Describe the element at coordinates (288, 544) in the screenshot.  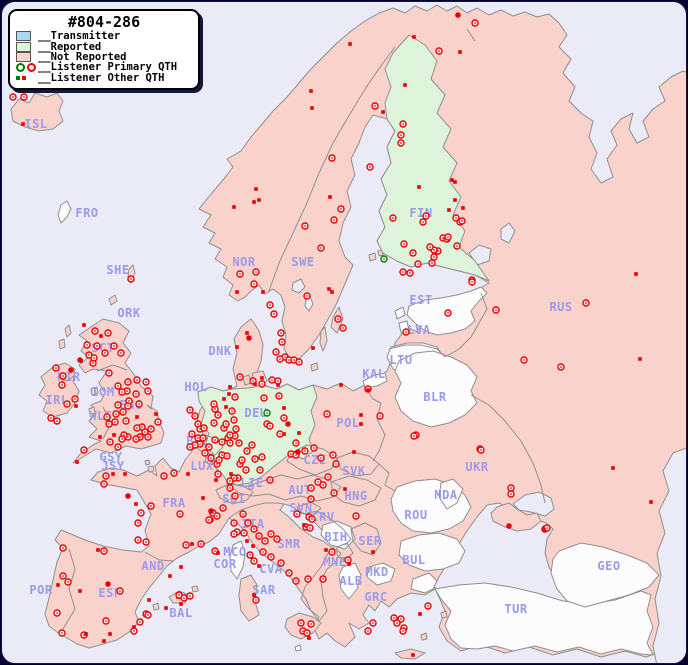
I see `country-label-smr: SMR` at that location.